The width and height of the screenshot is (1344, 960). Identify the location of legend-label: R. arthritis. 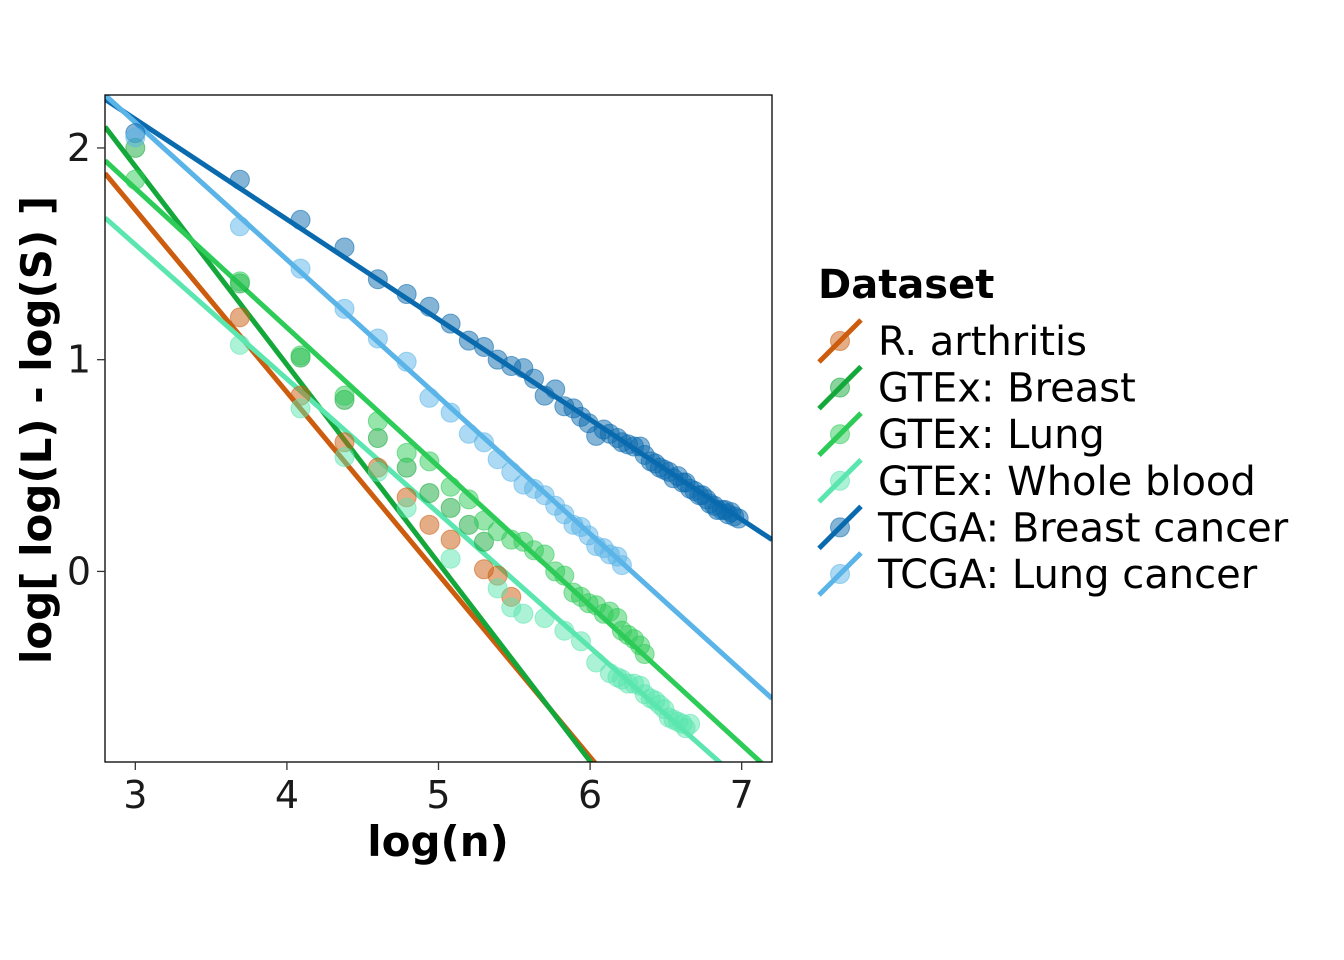
(982, 342).